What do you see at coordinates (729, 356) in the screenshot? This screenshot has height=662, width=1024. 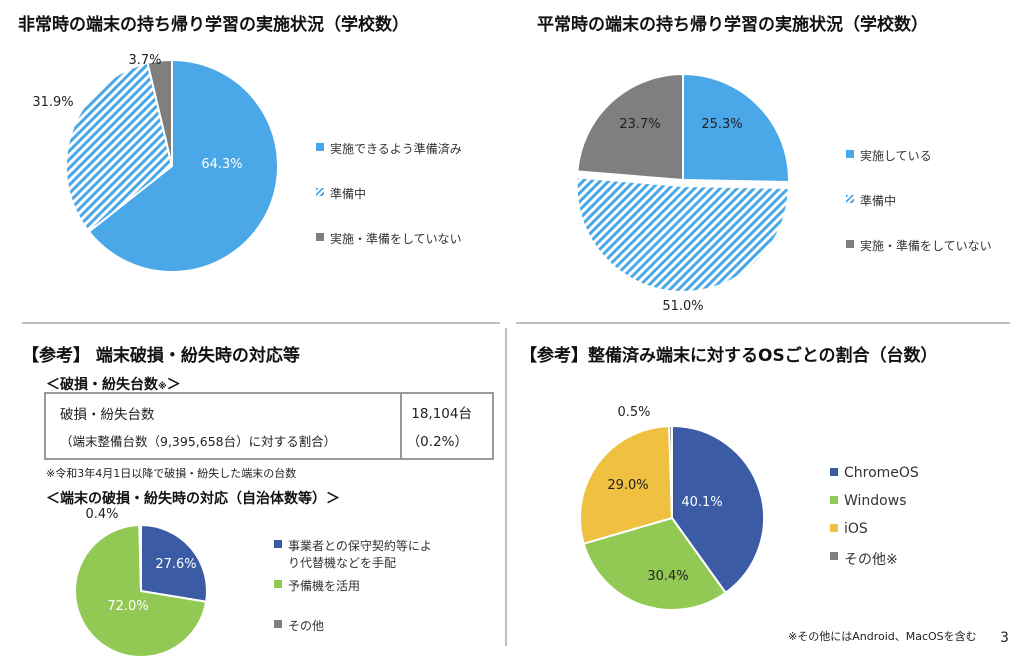 I see `os-chart-title: 【参考】整備済み端末に対するOSごとの割合（台数）` at bounding box center [729, 356].